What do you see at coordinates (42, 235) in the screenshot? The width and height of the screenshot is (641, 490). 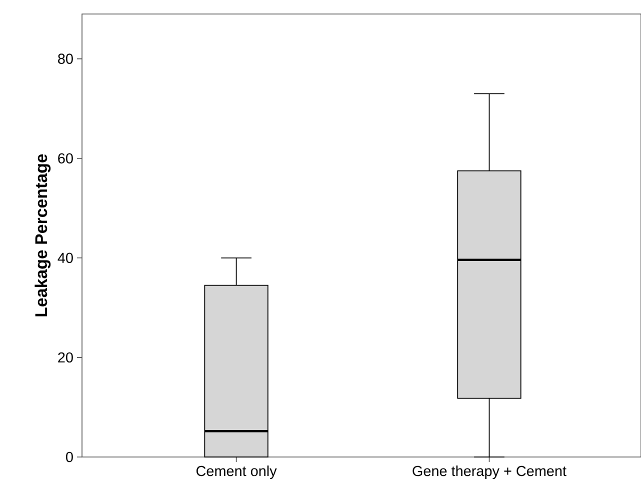 I see `y-axis-title: Leakage Percentage` at bounding box center [42, 235].